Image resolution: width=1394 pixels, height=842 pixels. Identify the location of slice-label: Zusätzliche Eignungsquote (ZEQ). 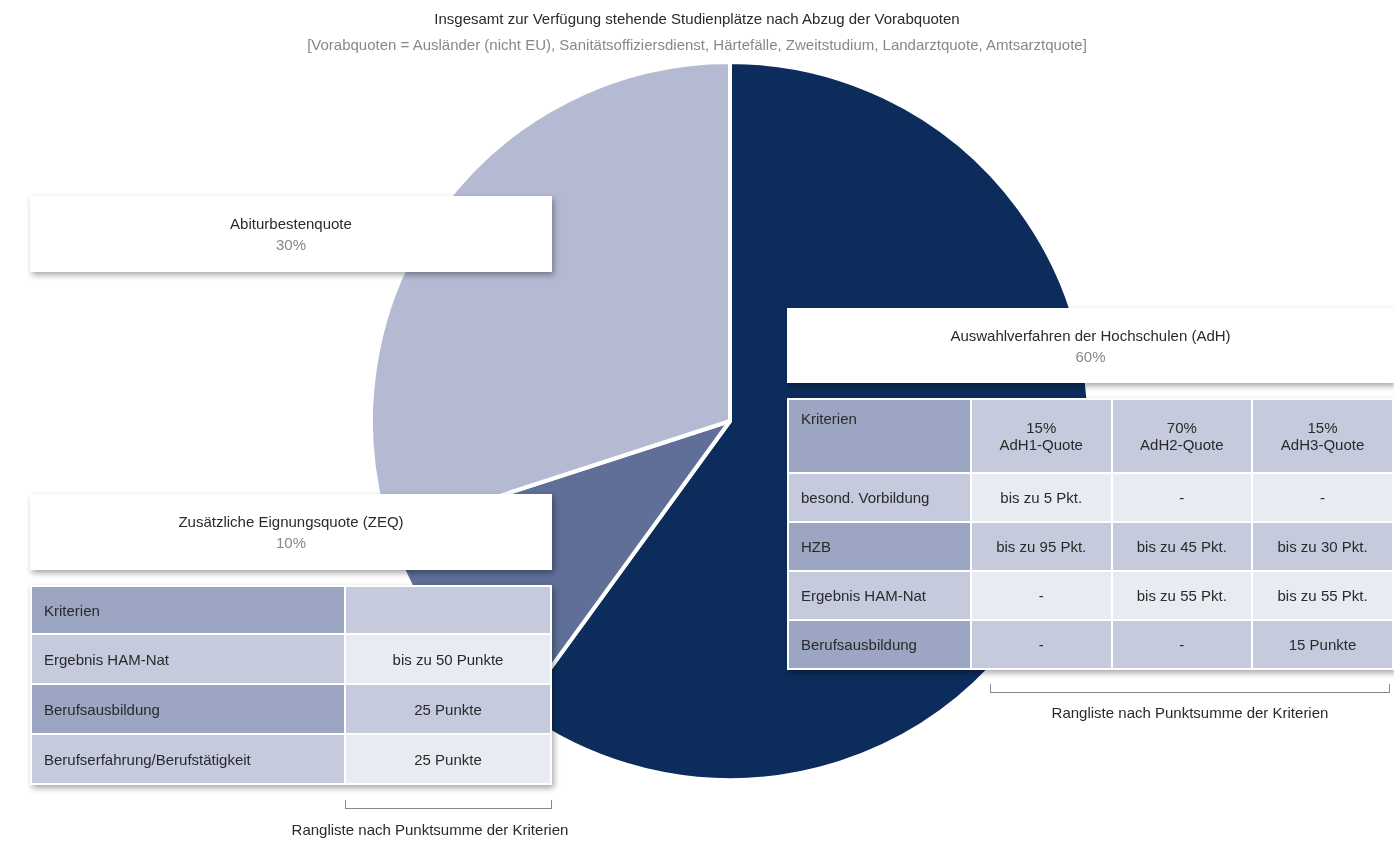
(291, 521).